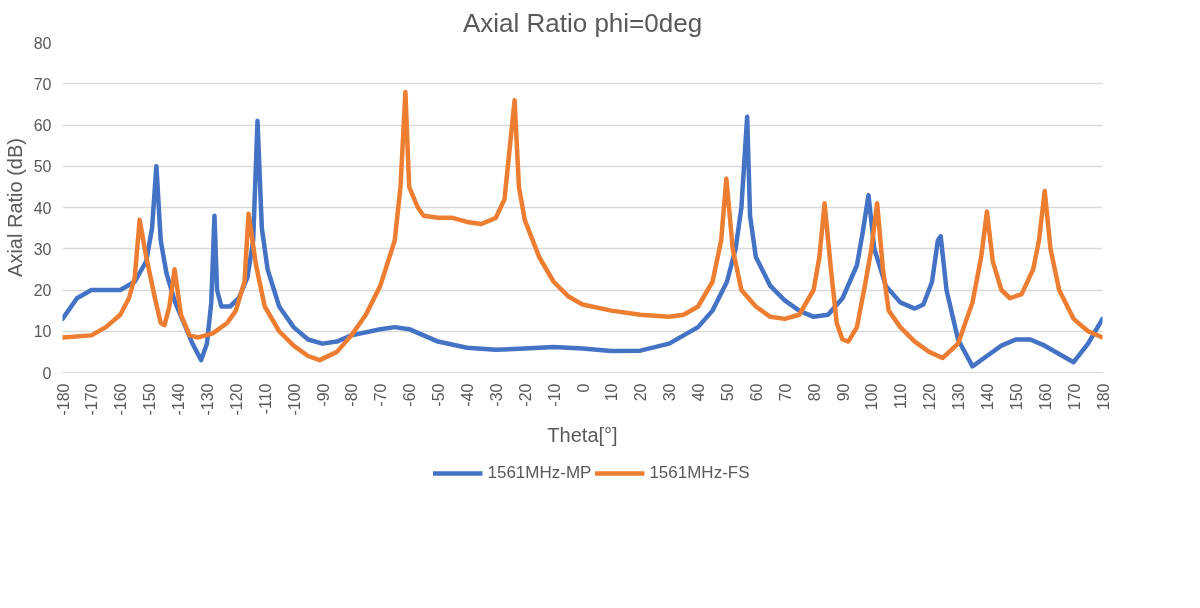 This screenshot has height=608, width=1200. What do you see at coordinates (179, 399) in the screenshot?
I see `x-tick-label: -140` at bounding box center [179, 399].